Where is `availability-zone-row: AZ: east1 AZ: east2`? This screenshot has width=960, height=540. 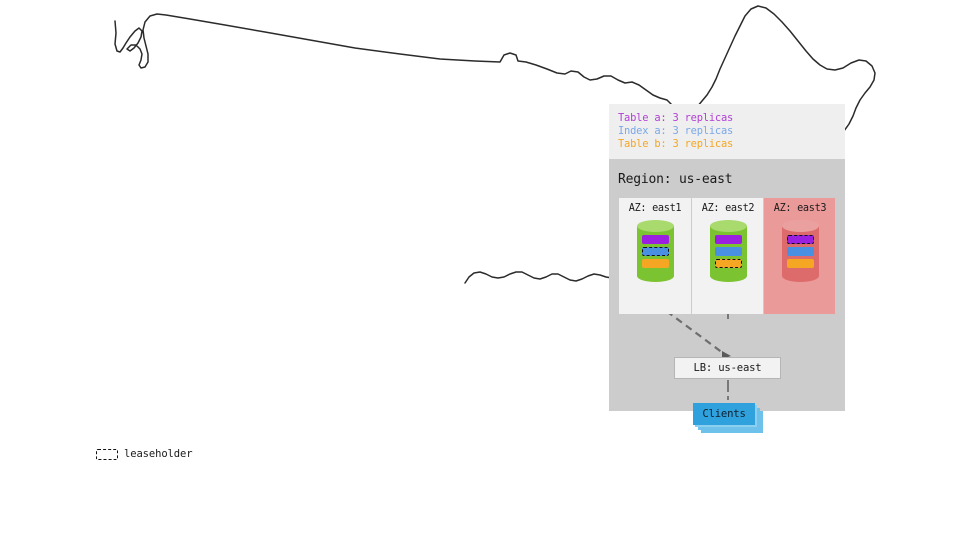
availability-zone-row: AZ: east1 AZ: east2 is located at coordinates (727, 256).